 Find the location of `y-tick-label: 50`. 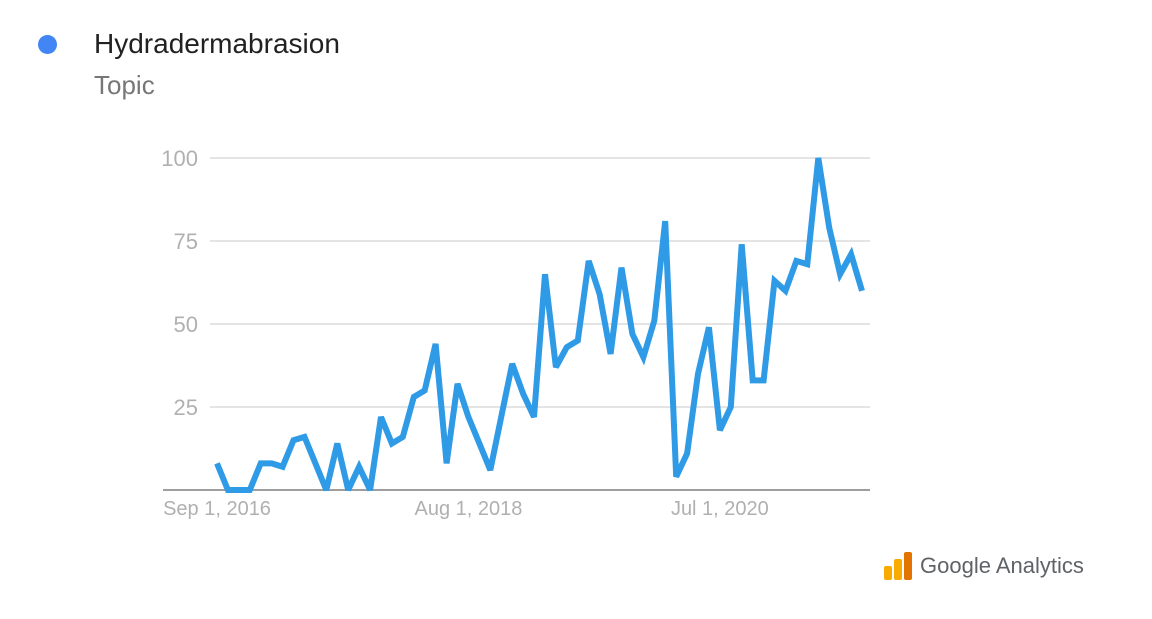

y-tick-label: 50 is located at coordinates (186, 324).